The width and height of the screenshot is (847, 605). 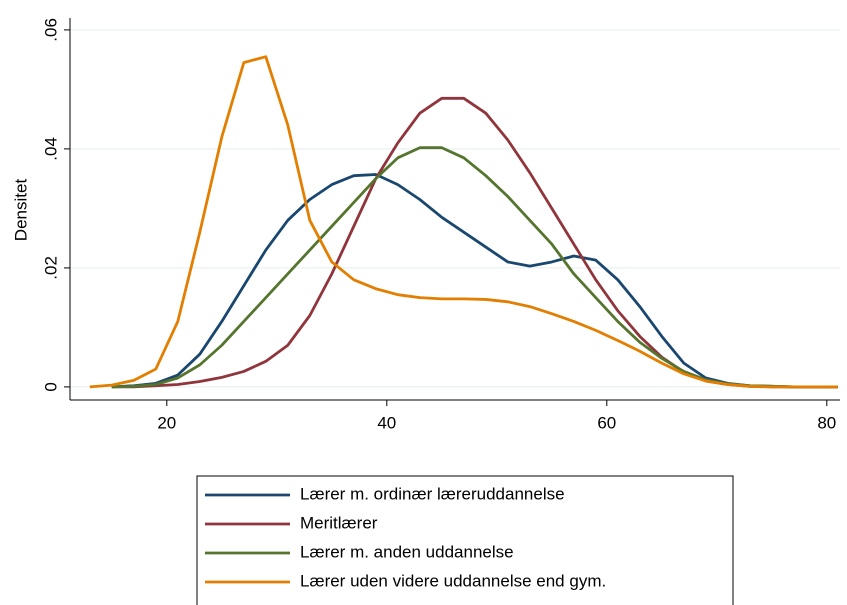 I want to click on x-tick-label: 80, so click(x=826, y=422).